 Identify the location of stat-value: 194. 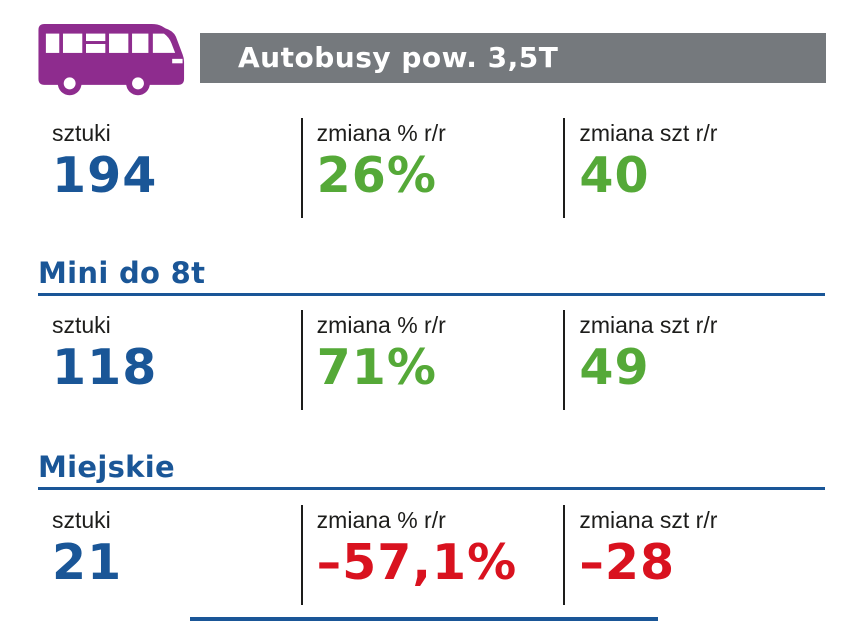
(105, 175).